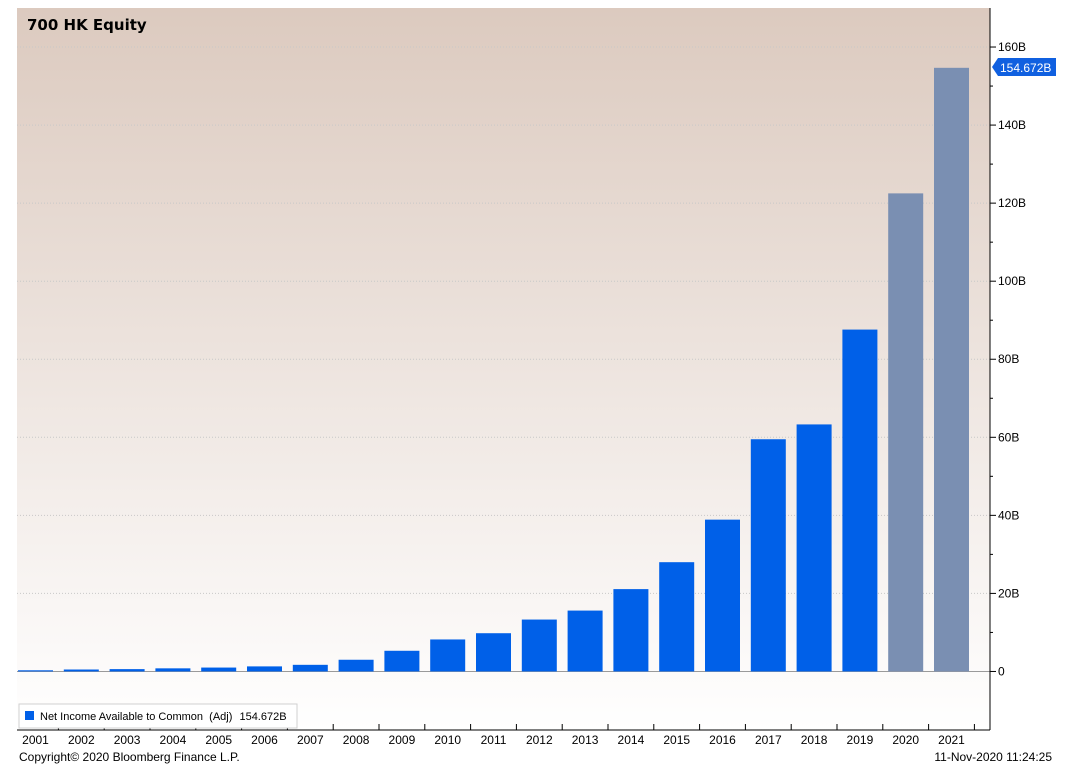 Image resolution: width=1066 pixels, height=778 pixels. I want to click on x-tick-label: 2021, so click(951, 740).